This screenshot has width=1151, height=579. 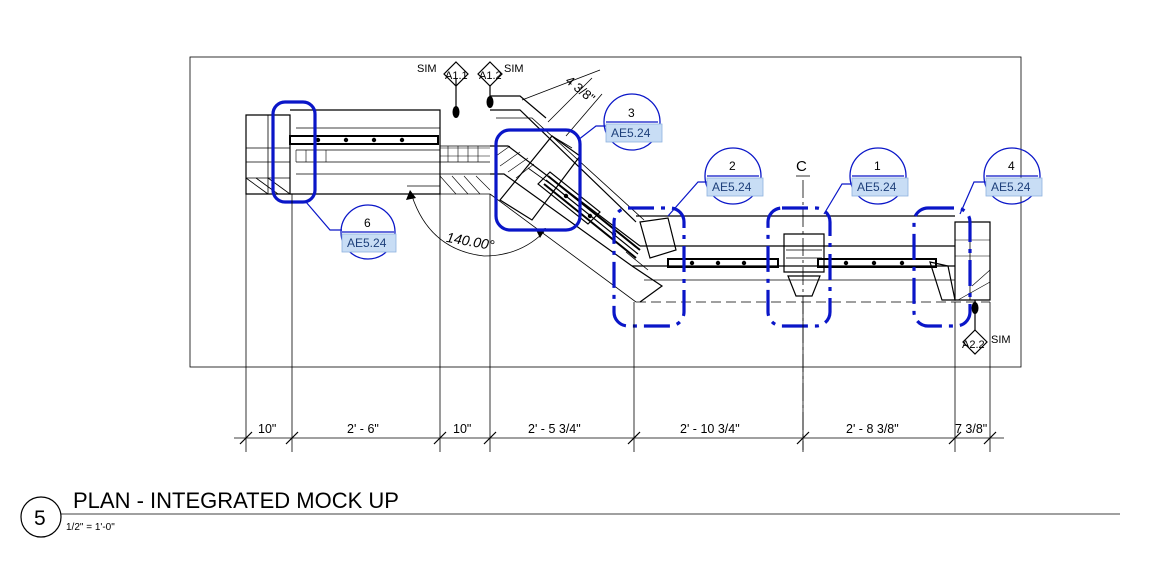 What do you see at coordinates (808, 259) in the screenshot?
I see `right-wall-segment` at bounding box center [808, 259].